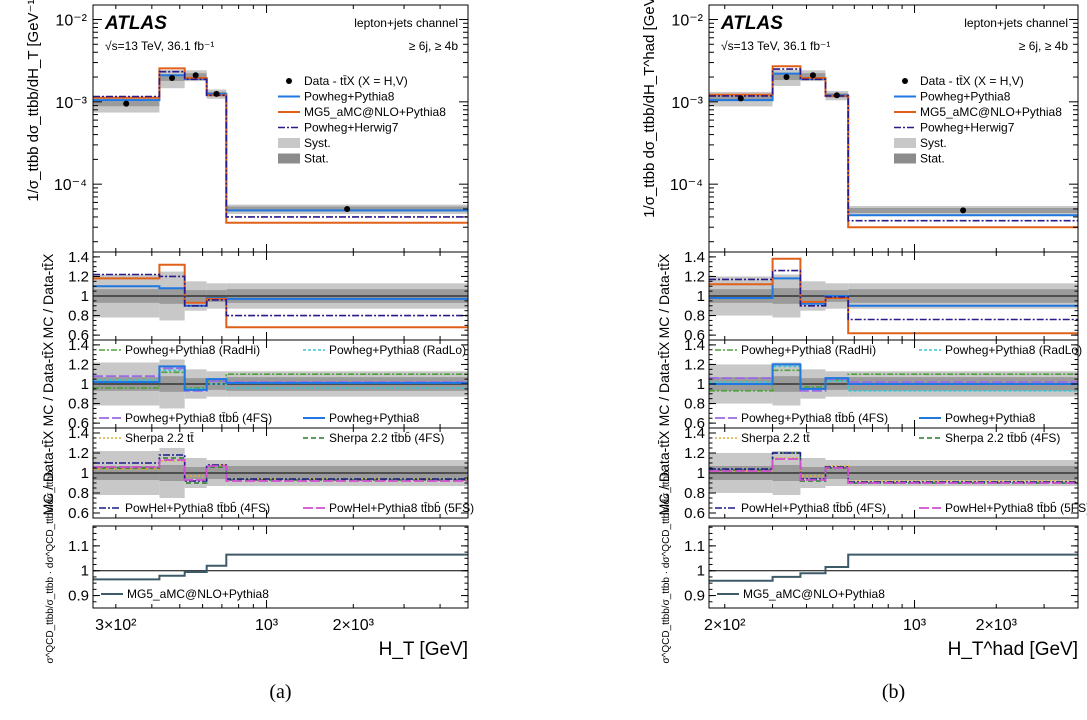 The image size is (1087, 720). What do you see at coordinates (423, 649) in the screenshot?
I see `x-axis-label: H_T [GeV]` at bounding box center [423, 649].